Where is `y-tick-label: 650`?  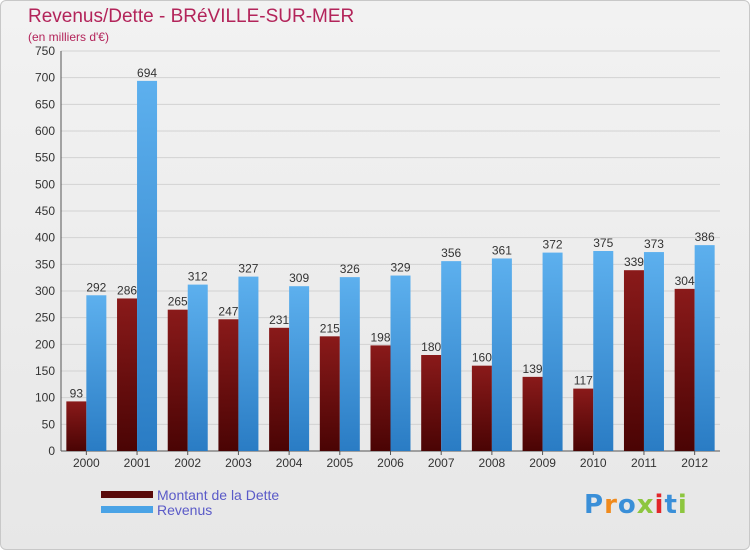
y-tick-label: 650 is located at coordinates (45, 104).